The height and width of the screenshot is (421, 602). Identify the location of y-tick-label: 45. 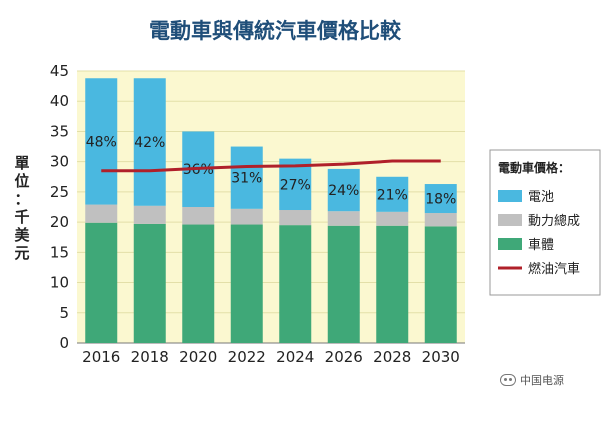
(59, 71).